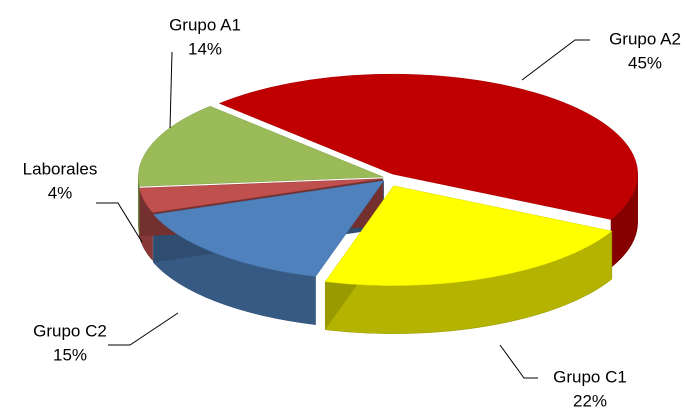  Describe the element at coordinates (205, 24) in the screenshot. I see `slice-label: Grupo A1` at that location.